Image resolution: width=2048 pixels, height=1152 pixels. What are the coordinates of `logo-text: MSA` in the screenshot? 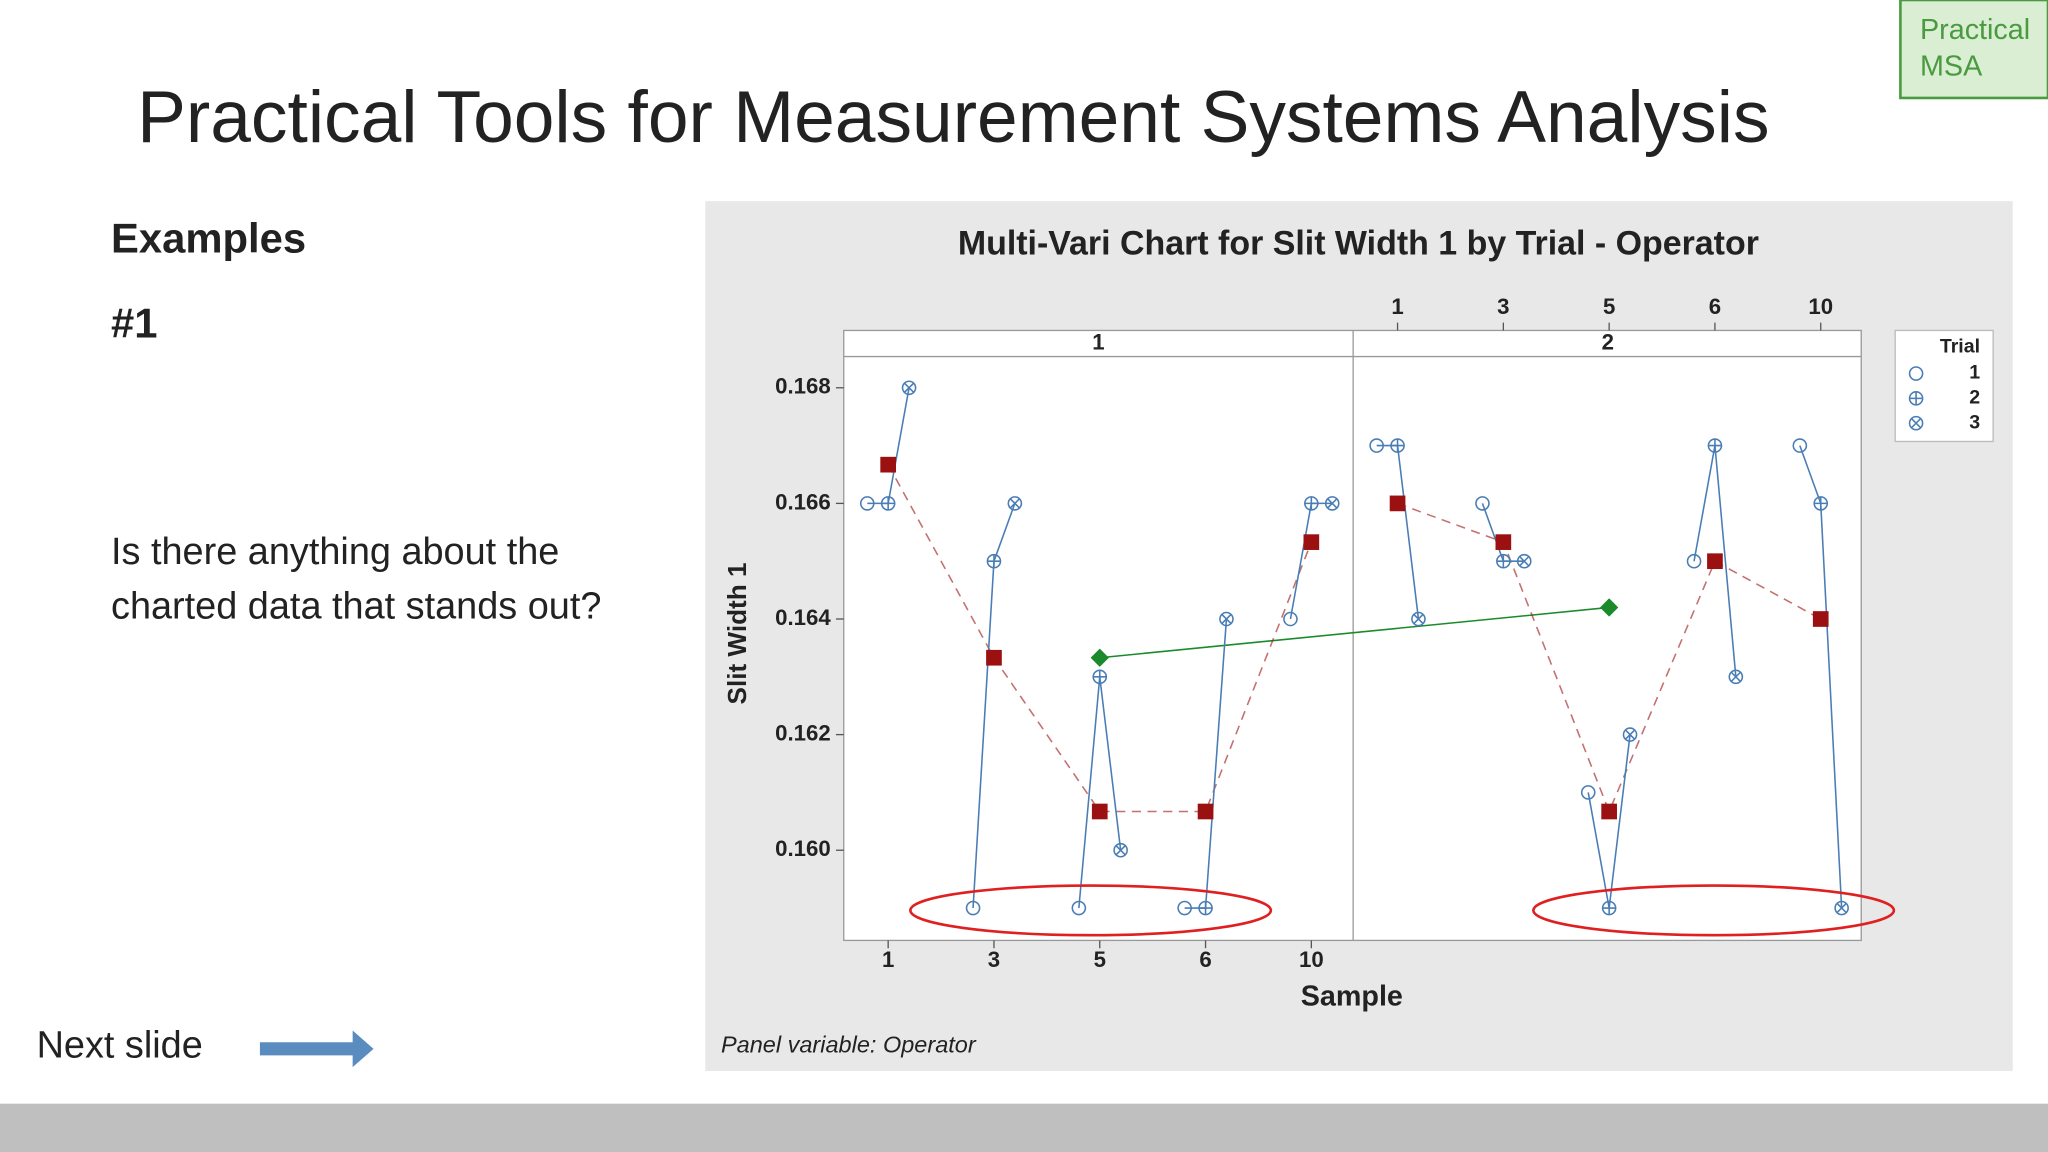 It's located at (1951, 67).